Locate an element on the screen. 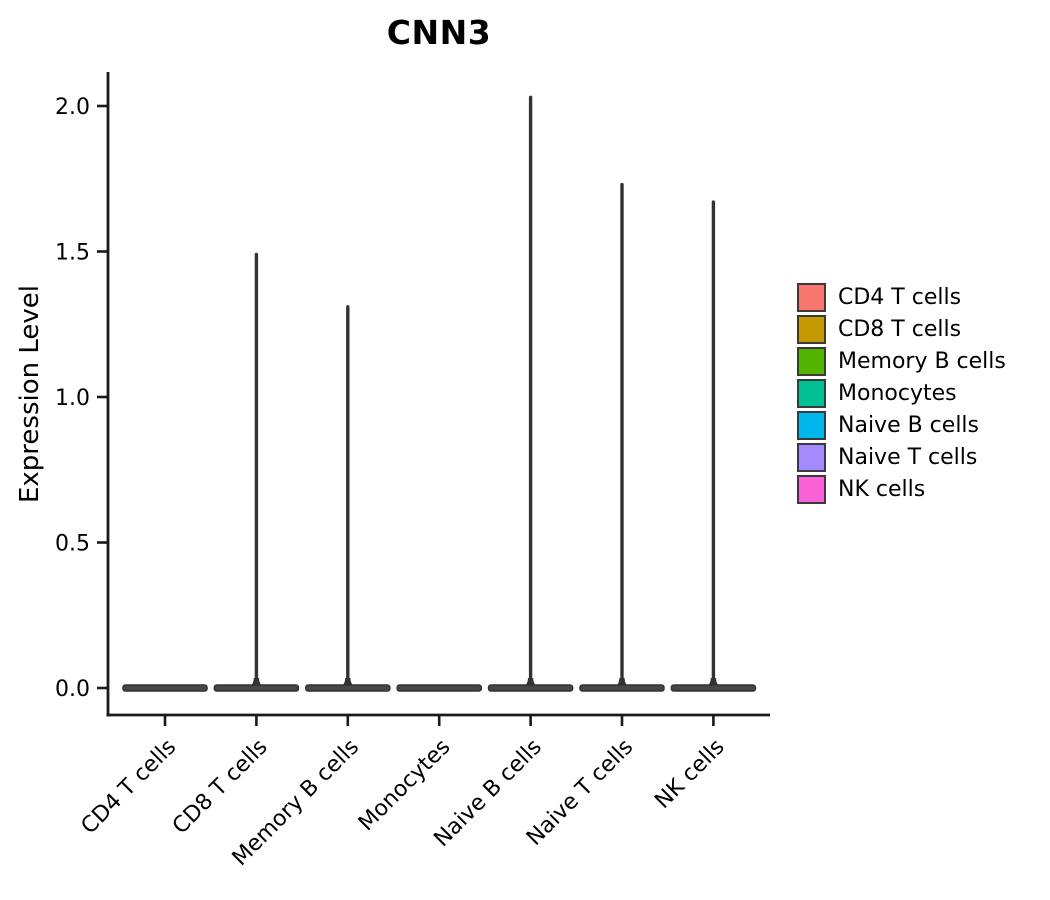 This screenshot has height=900, width=1050. legend-label: Naive B cells is located at coordinates (909, 425).